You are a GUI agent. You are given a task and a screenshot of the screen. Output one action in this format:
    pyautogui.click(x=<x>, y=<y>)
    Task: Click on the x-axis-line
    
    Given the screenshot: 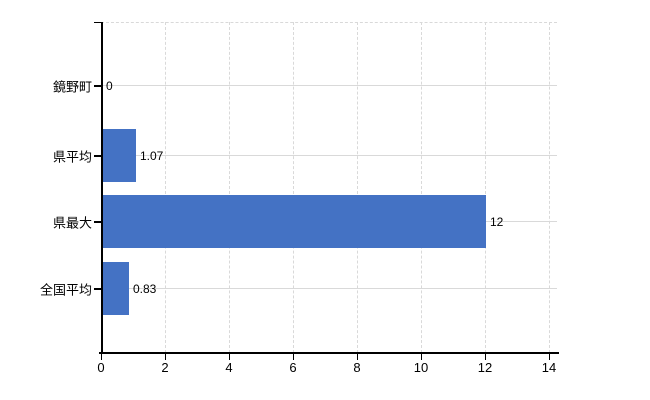 What is the action you would take?
    pyautogui.click(x=329, y=353)
    